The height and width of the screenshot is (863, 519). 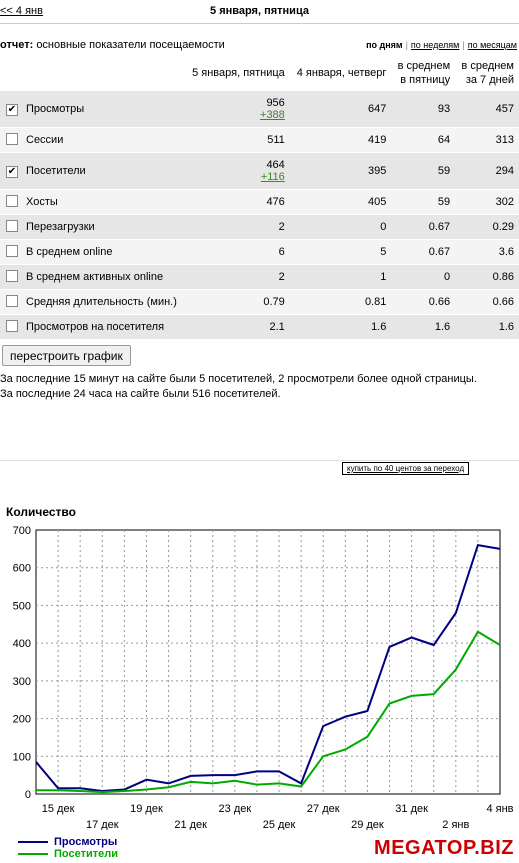 I want to click on col-avg-7-header: в среднем за 7 дней, so click(x=487, y=72).